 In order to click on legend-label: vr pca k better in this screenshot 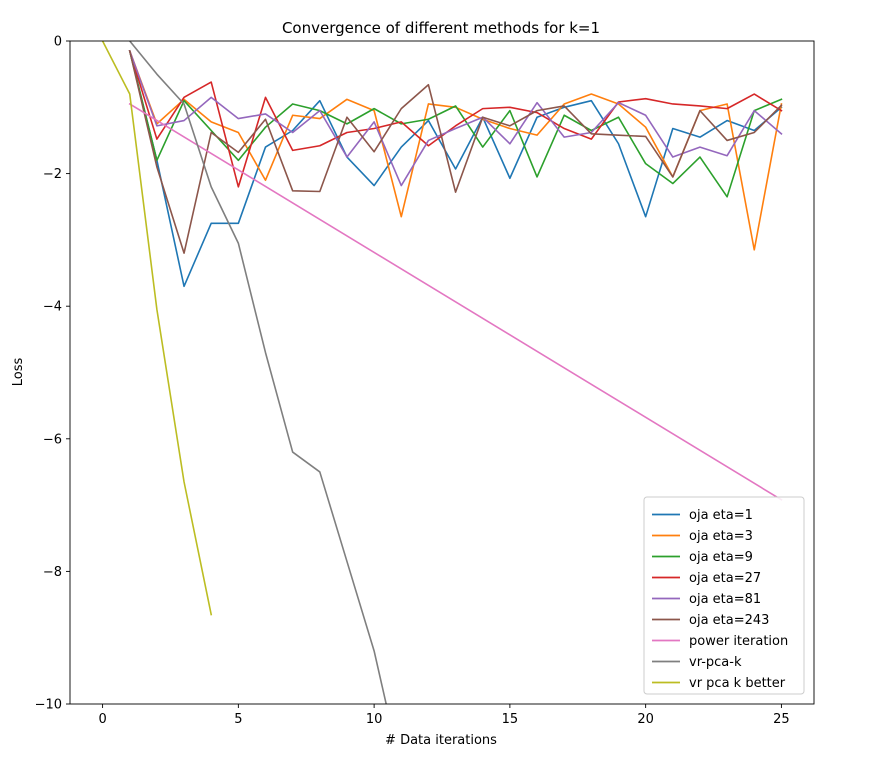, I will do `click(737, 683)`.